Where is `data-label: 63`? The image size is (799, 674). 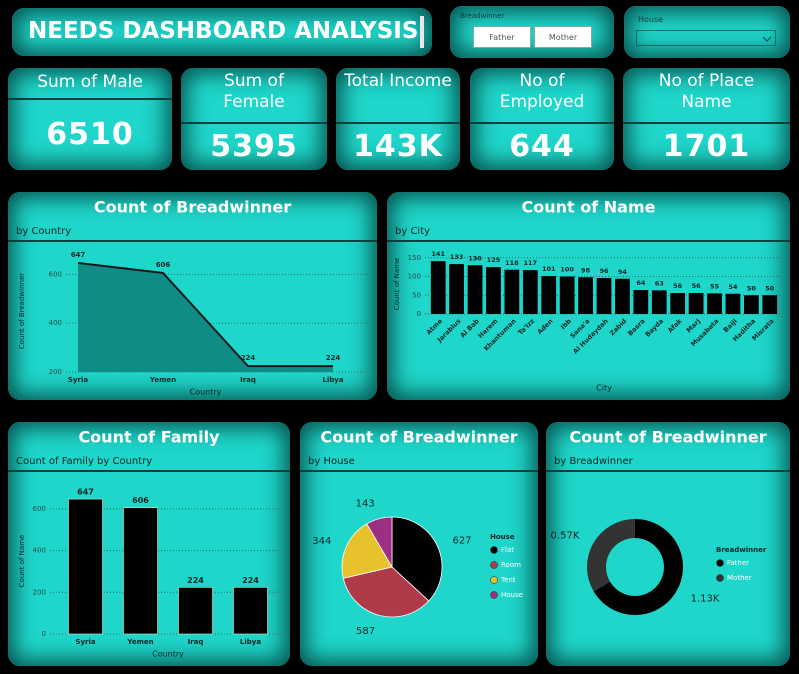
data-label: 63 is located at coordinates (659, 283).